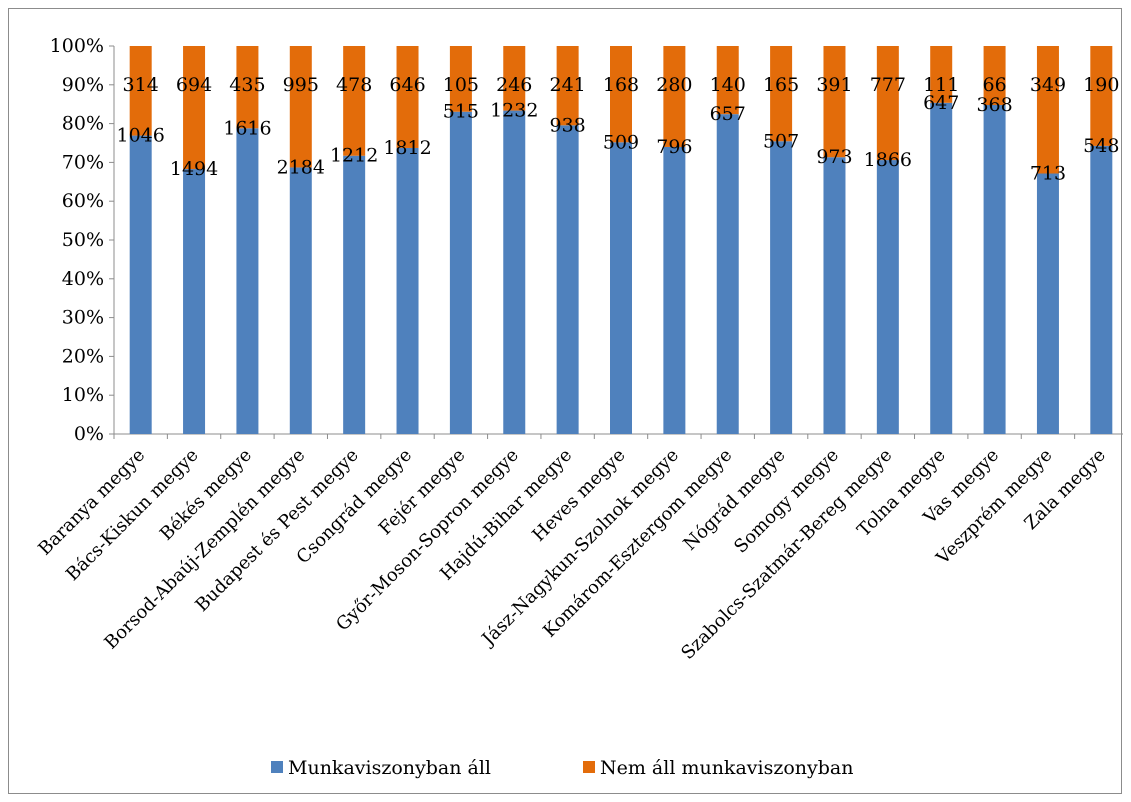 The width and height of the screenshot is (1131, 802). Describe the element at coordinates (888, 85) in the screenshot. I see `data-label-not-employed: 777` at that location.